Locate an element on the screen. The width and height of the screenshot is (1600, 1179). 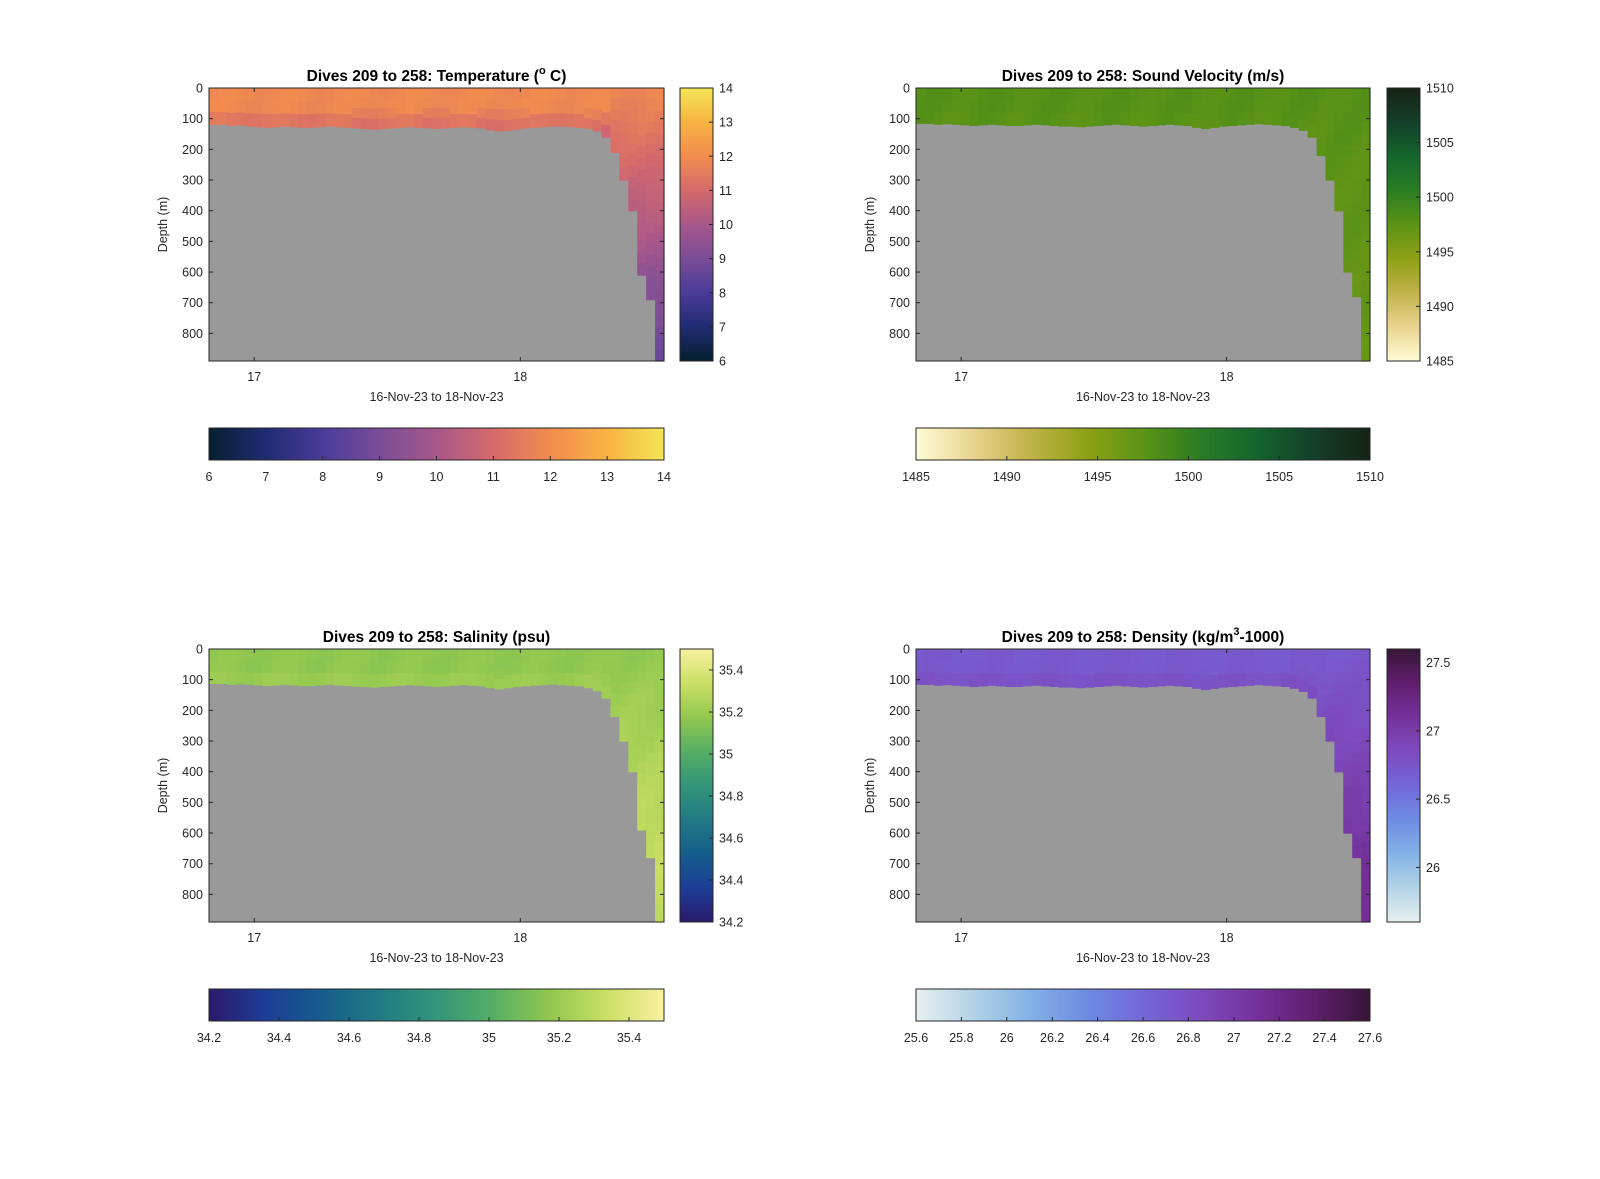
colorbar-tick-label: 1495 is located at coordinates (1440, 252).